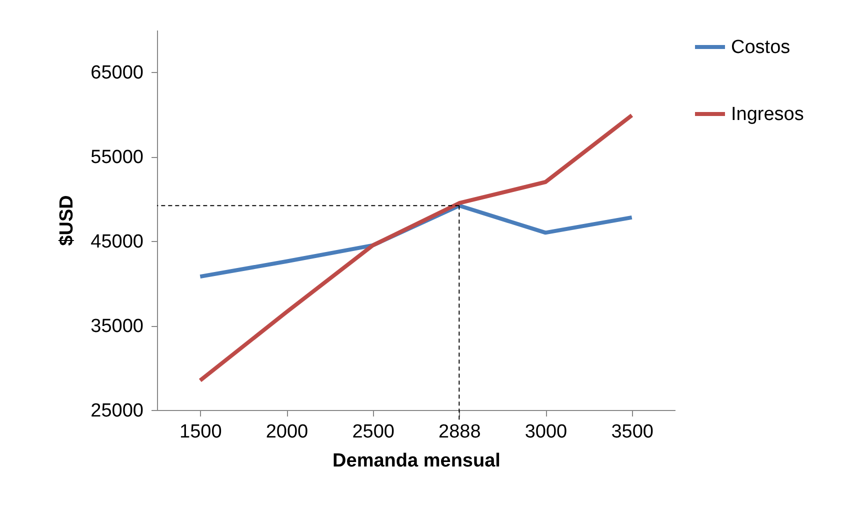  I want to click on x-tick-label: 2500, so click(373, 432).